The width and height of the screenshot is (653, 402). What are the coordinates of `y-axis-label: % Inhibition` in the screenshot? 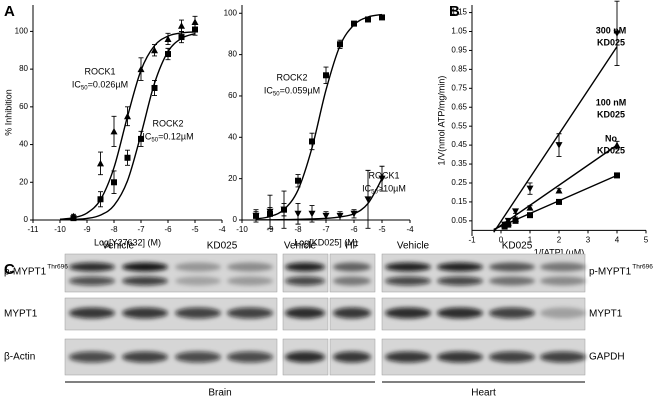 It's located at (8, 112).